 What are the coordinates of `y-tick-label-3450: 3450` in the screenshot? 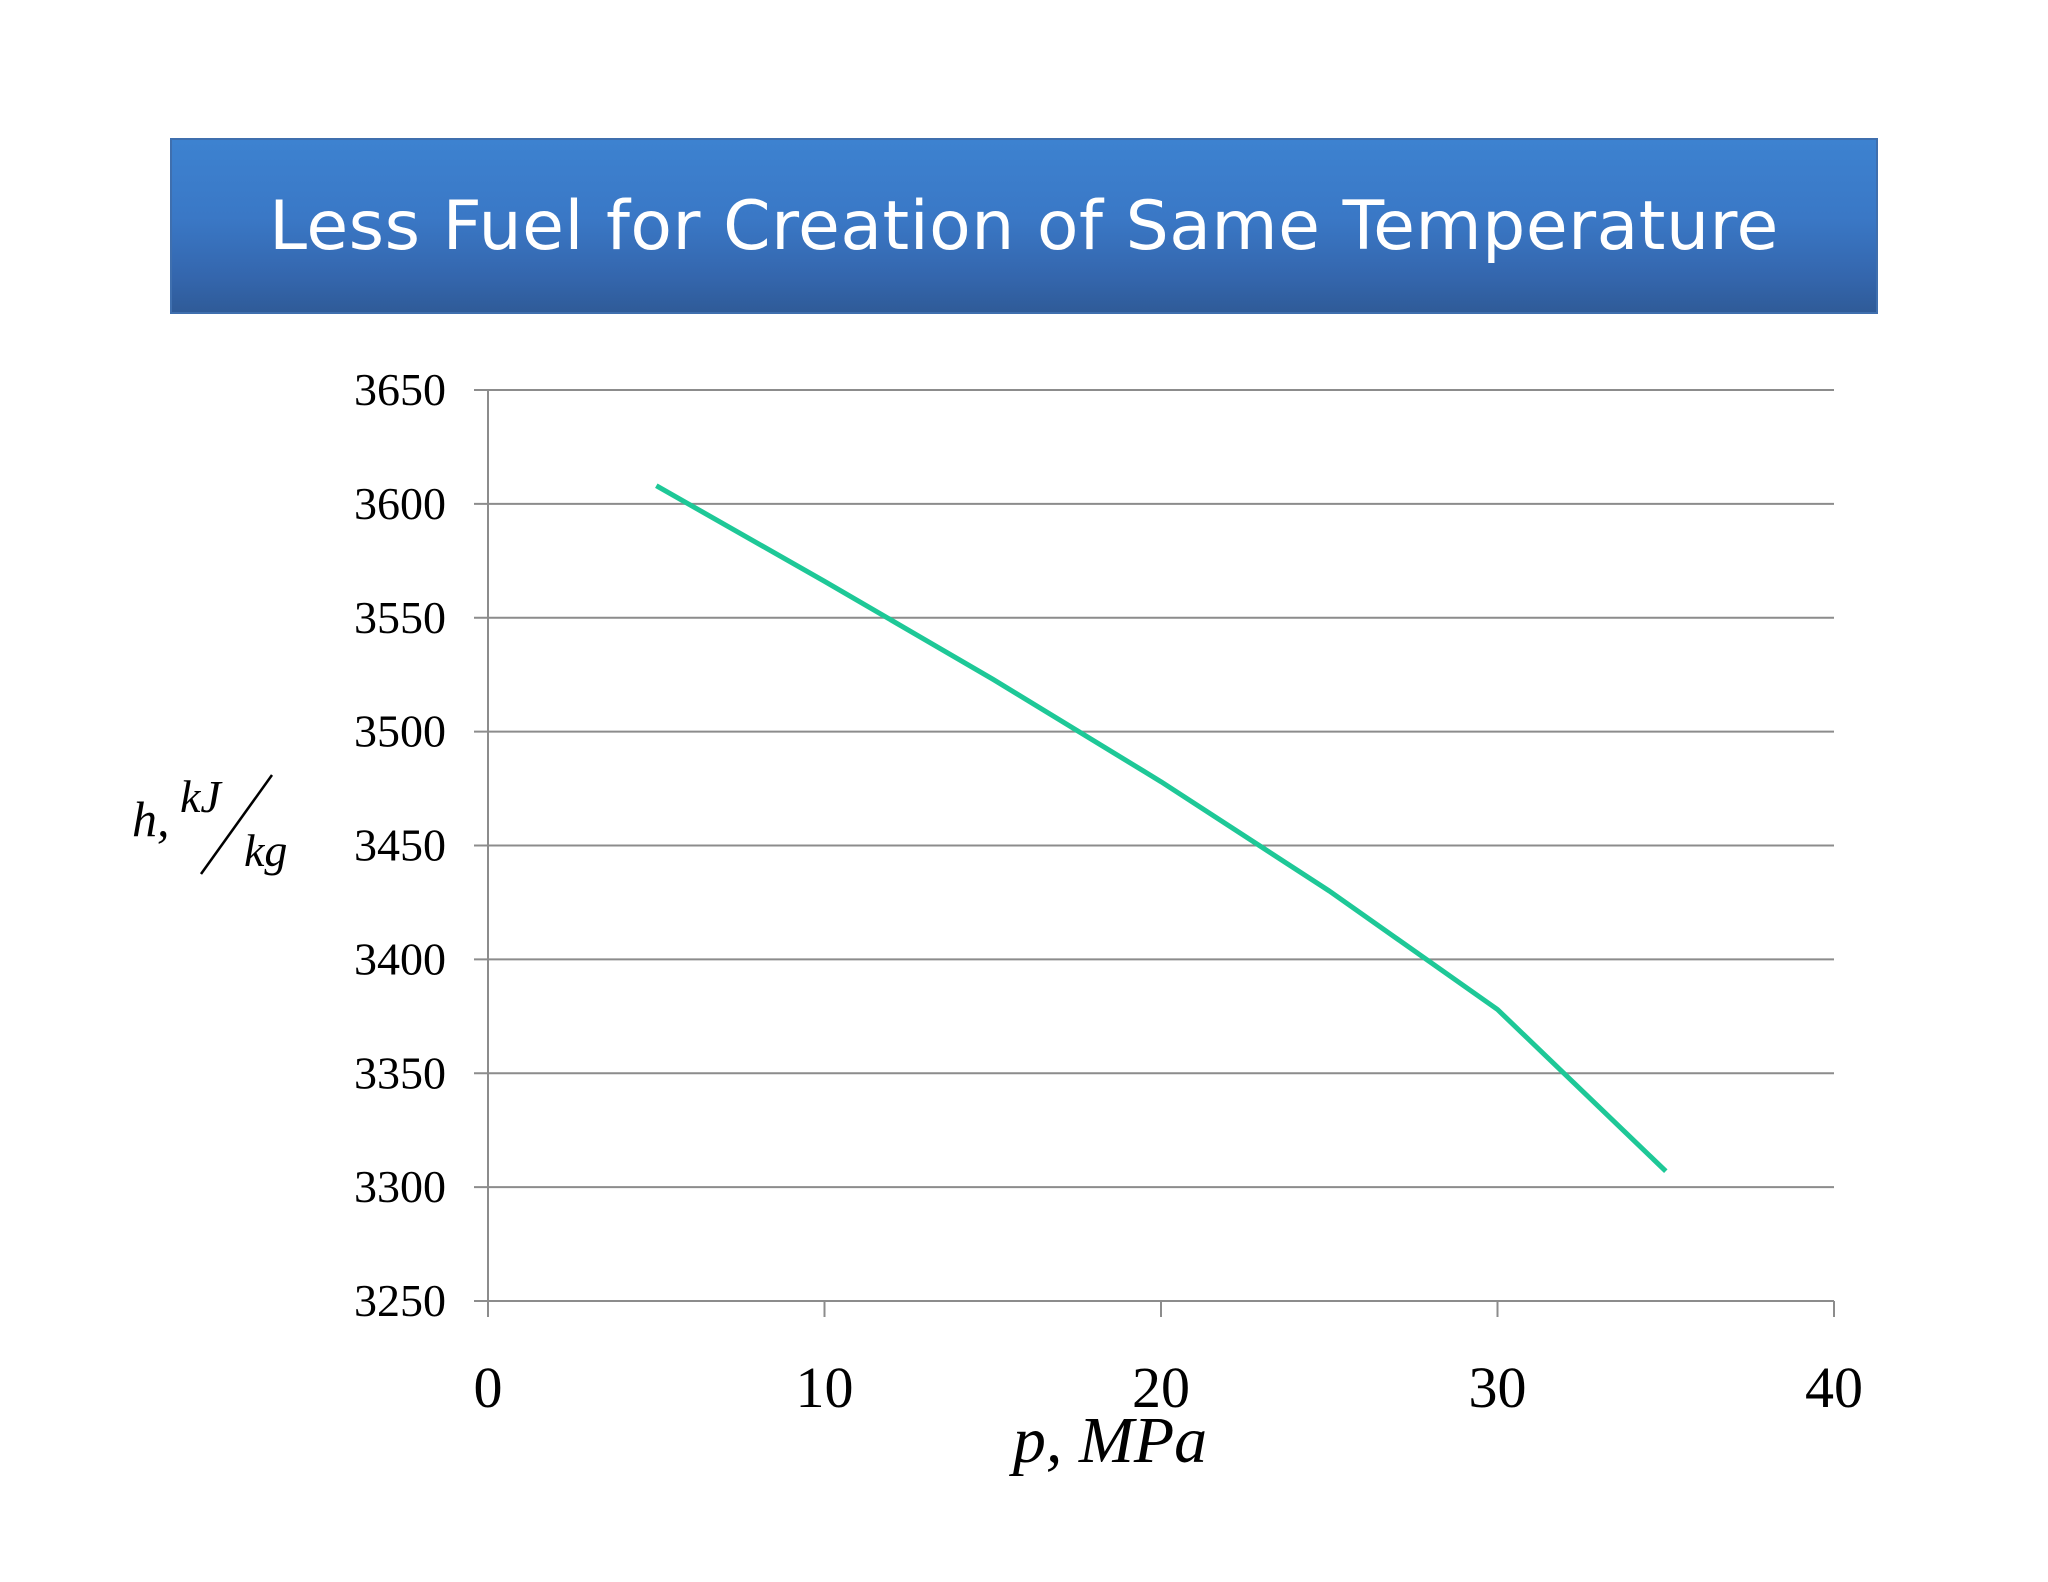 It's located at (400, 845).